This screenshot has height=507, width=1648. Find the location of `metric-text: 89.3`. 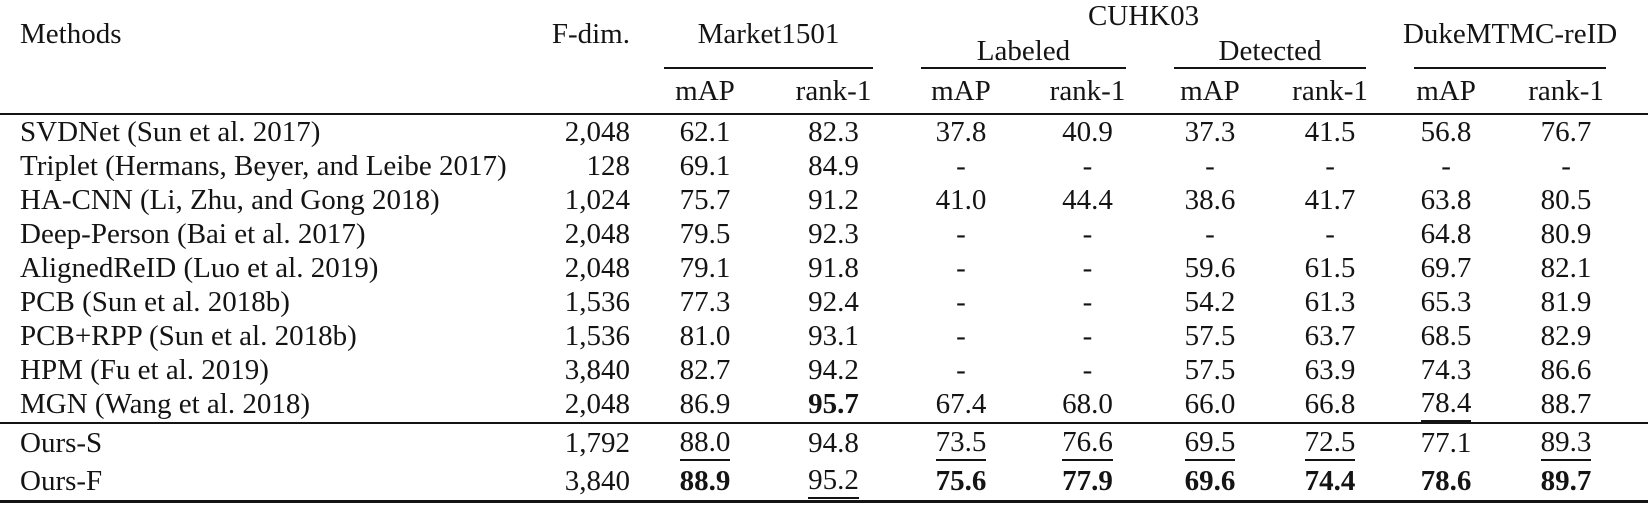

metric-text: 89.3 is located at coordinates (1566, 444).